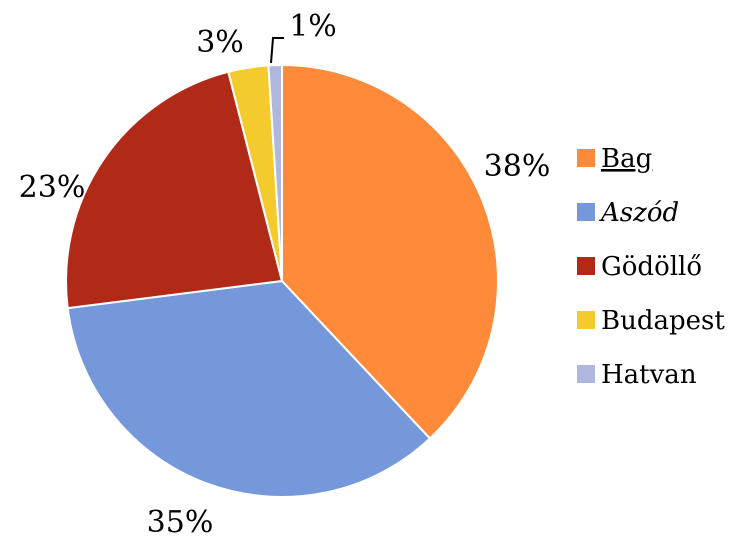 Image resolution: width=746 pixels, height=541 pixels. I want to click on legend-label-bag: Bag, so click(626, 159).